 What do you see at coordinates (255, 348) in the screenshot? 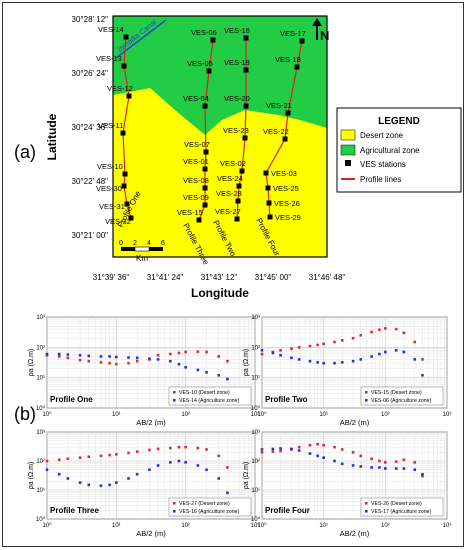
I see `y-tick-label: 10²` at bounding box center [255, 348].